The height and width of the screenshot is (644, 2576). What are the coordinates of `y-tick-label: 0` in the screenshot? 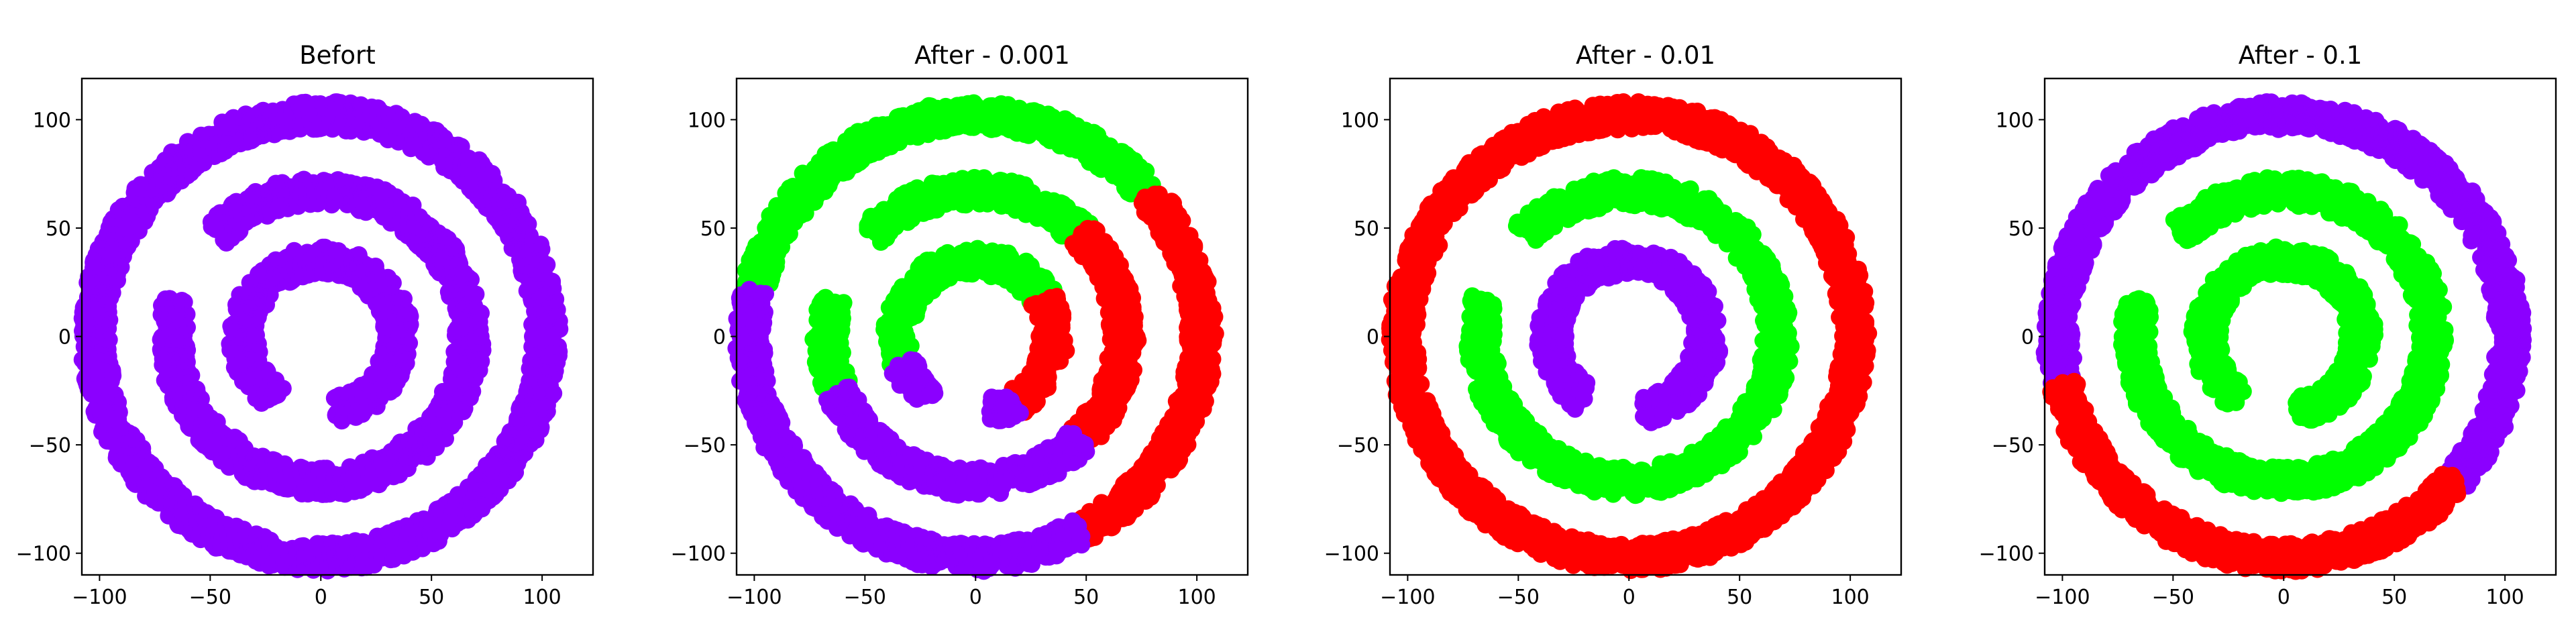 It's located at (64, 338).